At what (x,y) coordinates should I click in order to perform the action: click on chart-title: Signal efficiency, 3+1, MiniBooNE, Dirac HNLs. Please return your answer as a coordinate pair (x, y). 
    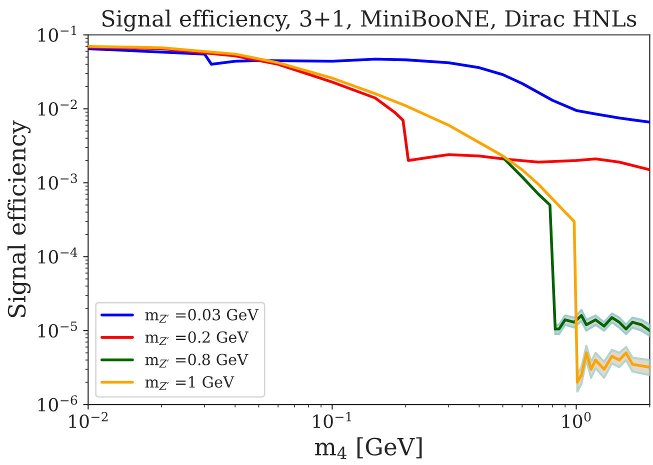
    Looking at the image, I should click on (369, 21).